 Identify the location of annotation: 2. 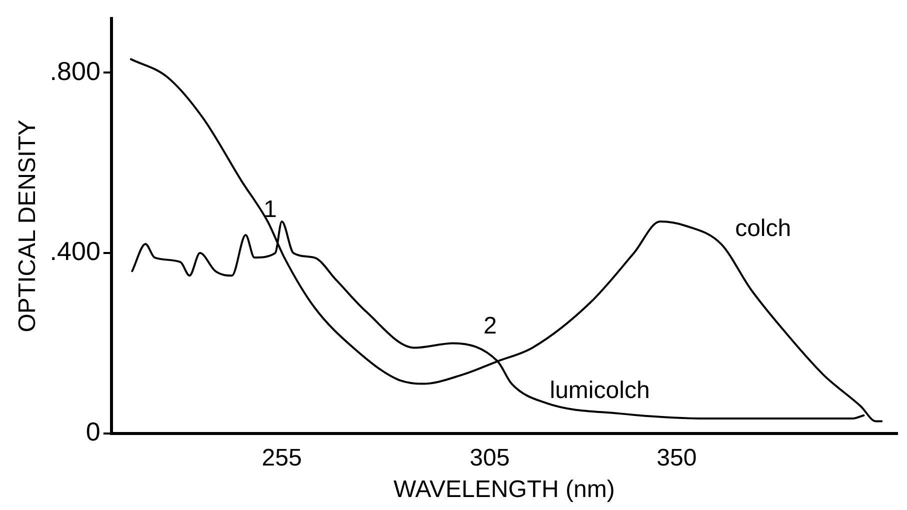
(490, 326).